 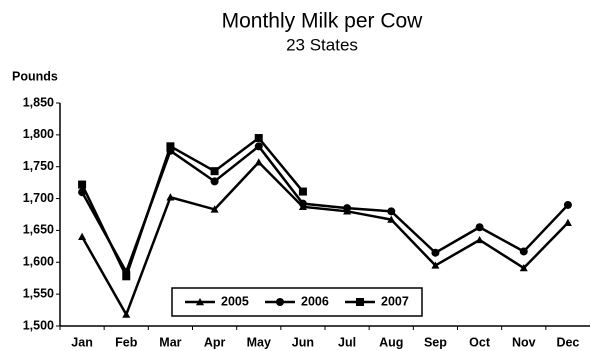 I want to click on x-tick-label: Feb, so click(x=126, y=342).